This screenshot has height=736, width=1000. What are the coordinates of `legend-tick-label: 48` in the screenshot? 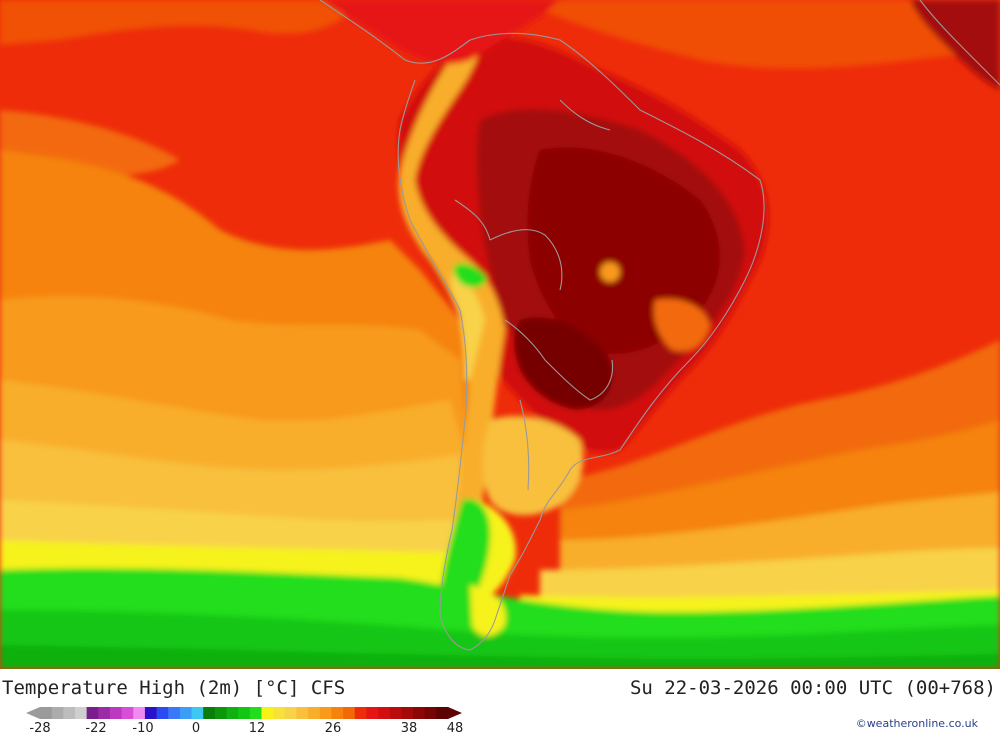 It's located at (455, 728).